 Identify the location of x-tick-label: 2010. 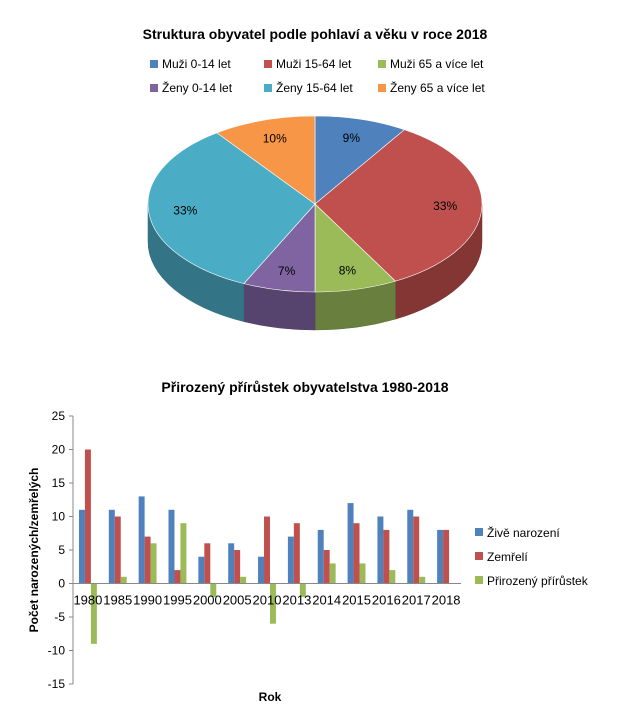
(267, 600).